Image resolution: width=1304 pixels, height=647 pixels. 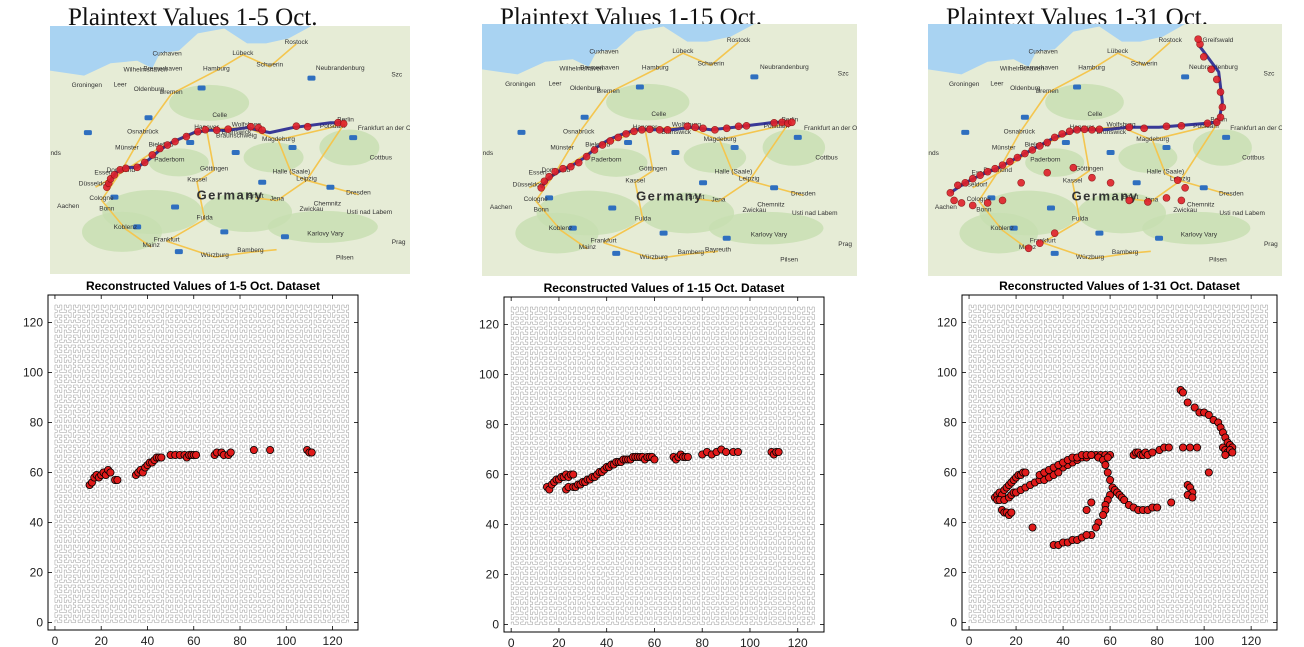 What do you see at coordinates (645, 127) in the screenshot?
I see `city-label: Hanover` at bounding box center [645, 127].